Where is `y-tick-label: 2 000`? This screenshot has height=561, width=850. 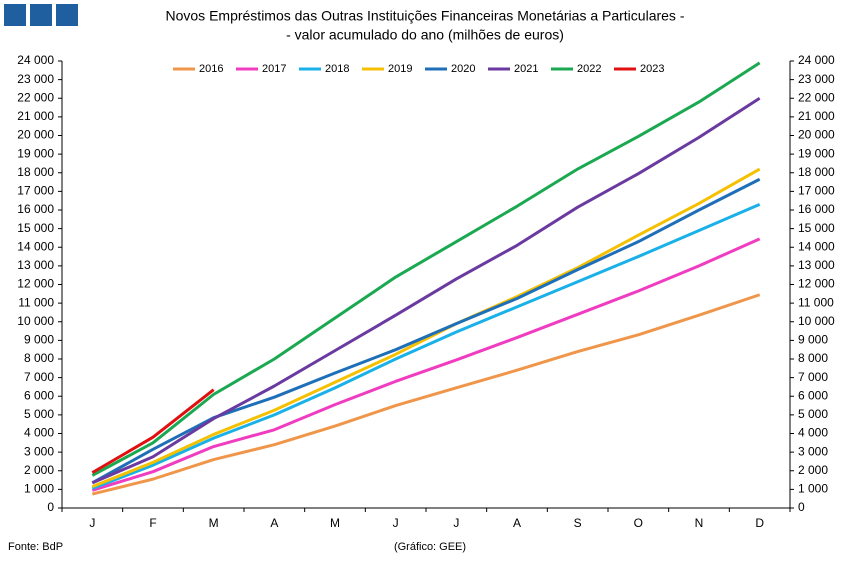
y-tick-label: 2 000 is located at coordinates (39, 470).